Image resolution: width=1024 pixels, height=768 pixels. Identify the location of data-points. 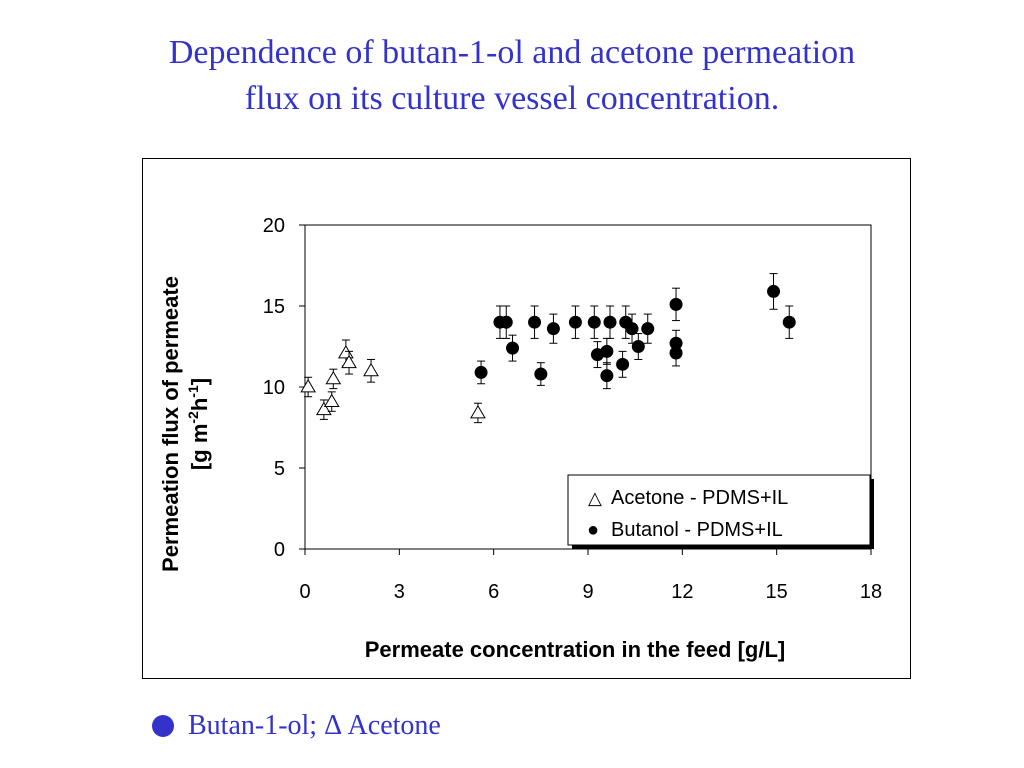
(548, 348).